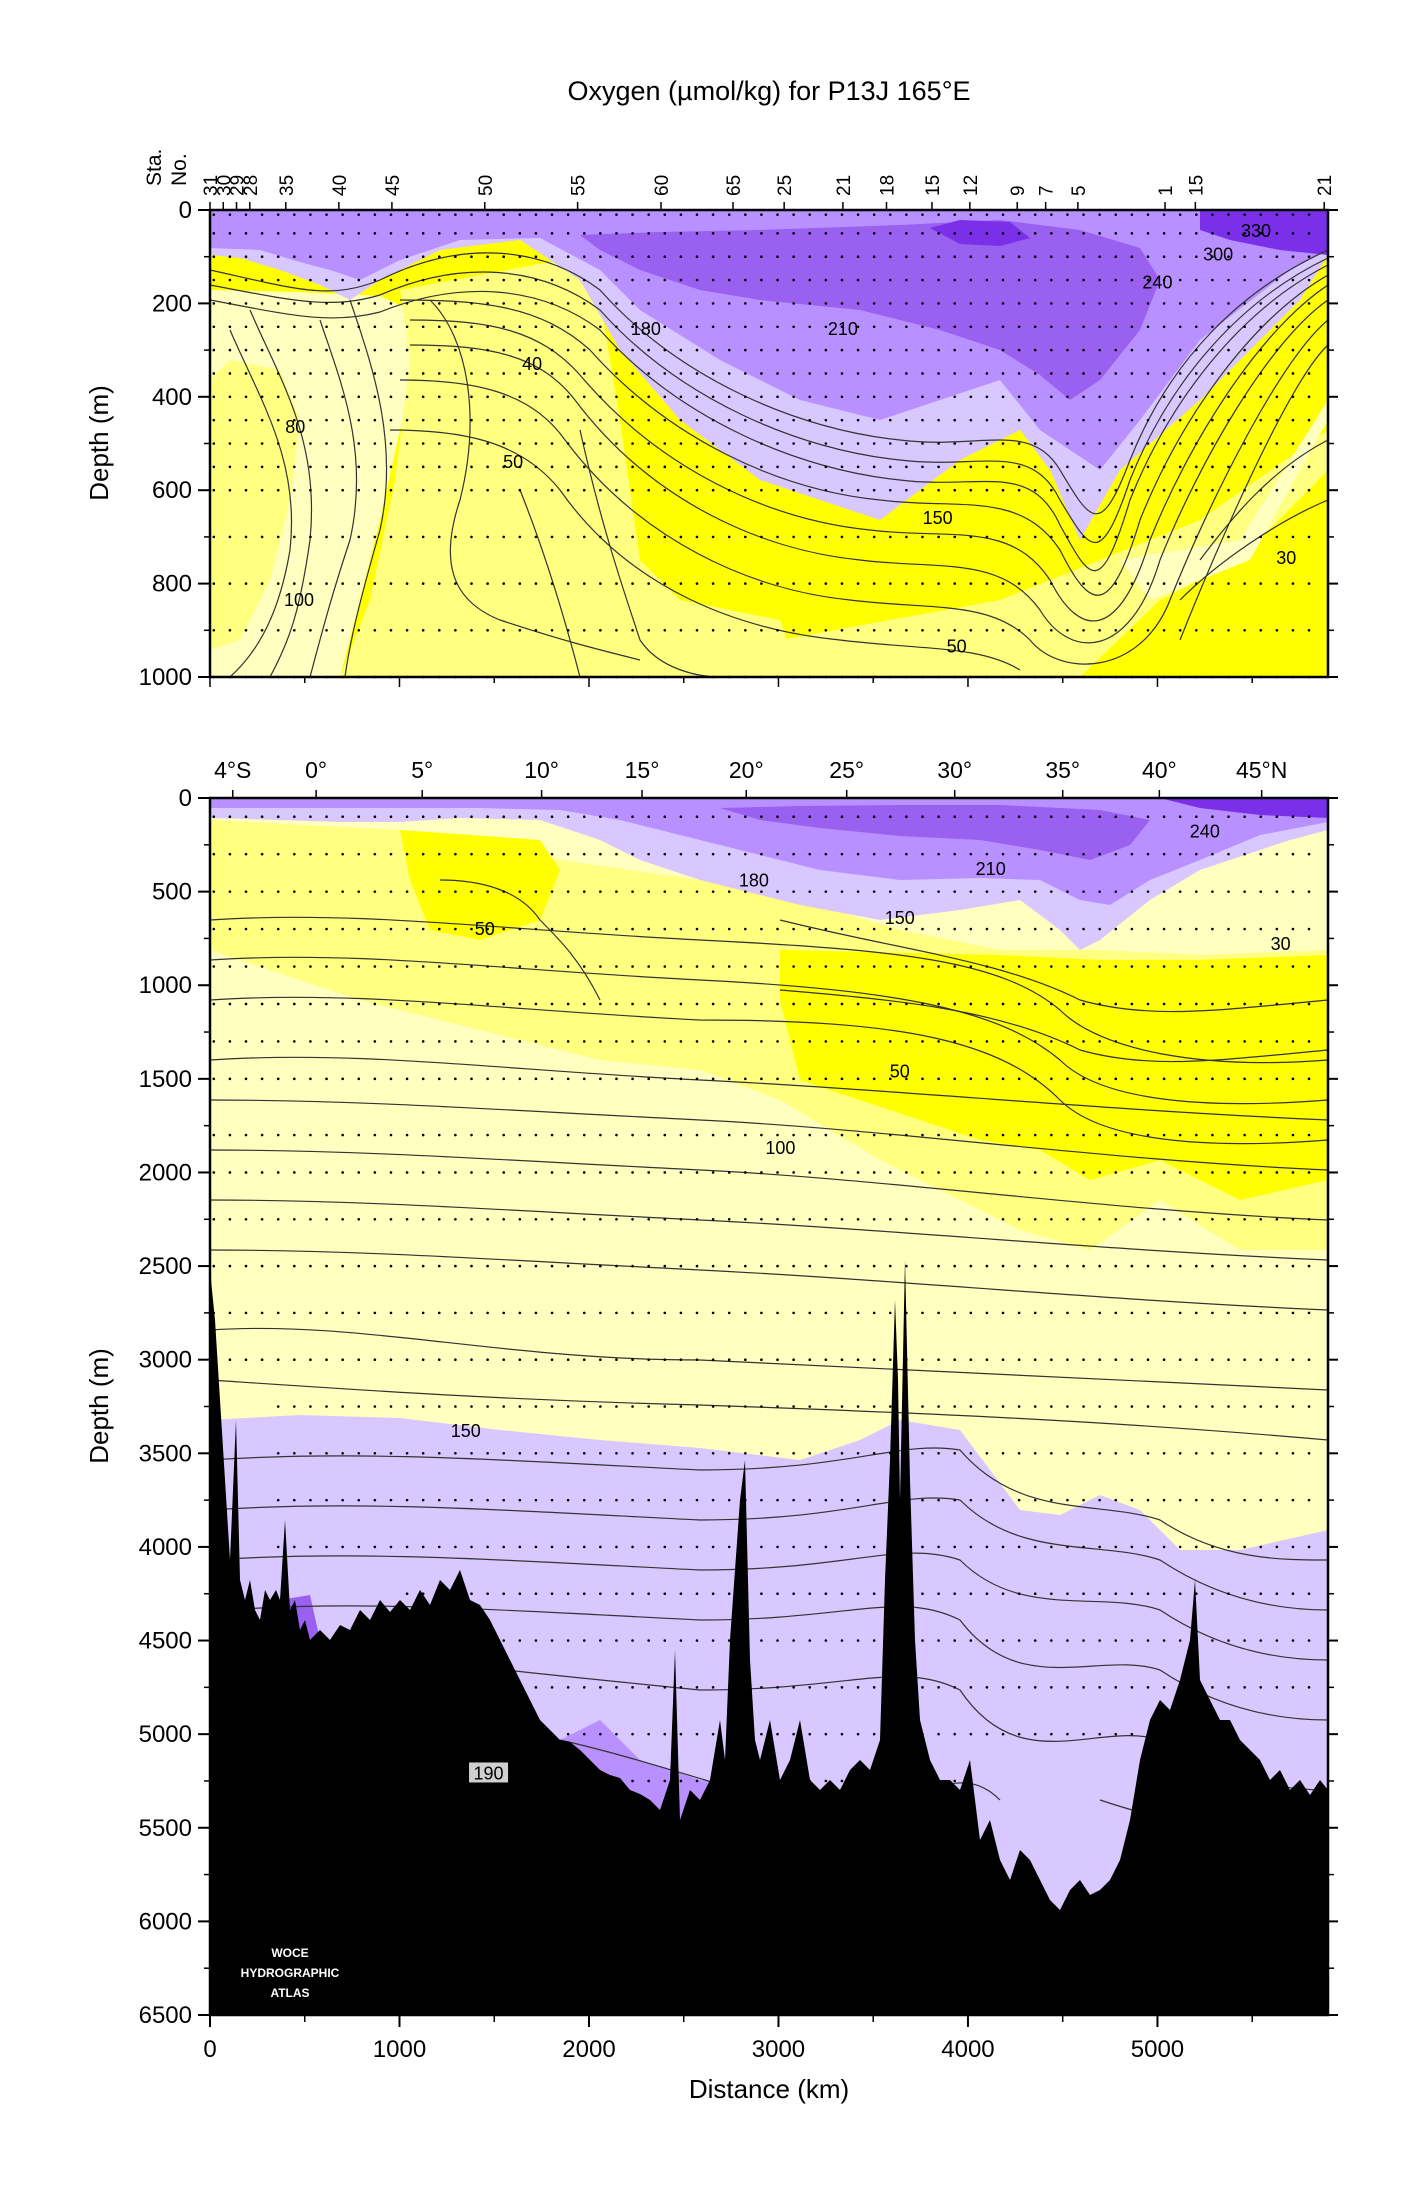 The width and height of the screenshot is (1428, 2194). What do you see at coordinates (172, 584) in the screenshot?
I see `y-tick-label: 800` at bounding box center [172, 584].